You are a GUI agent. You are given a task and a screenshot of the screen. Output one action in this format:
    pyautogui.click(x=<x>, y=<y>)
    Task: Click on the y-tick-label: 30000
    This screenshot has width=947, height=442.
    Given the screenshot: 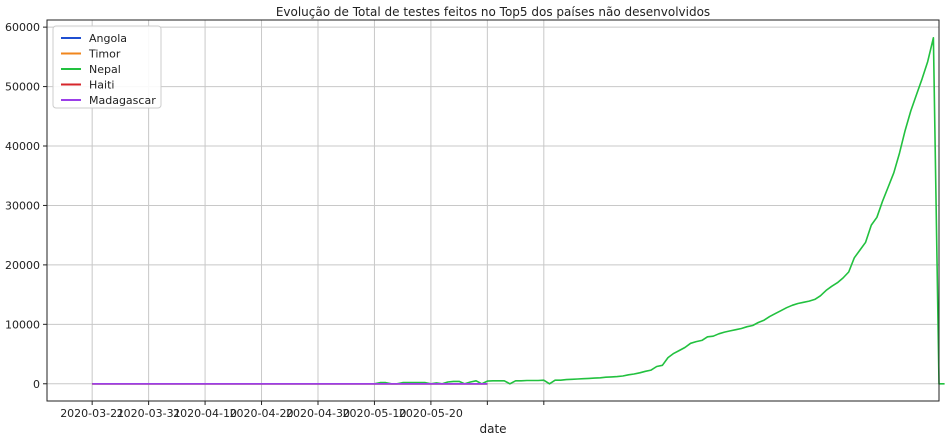 What is the action you would take?
    pyautogui.click(x=22, y=205)
    